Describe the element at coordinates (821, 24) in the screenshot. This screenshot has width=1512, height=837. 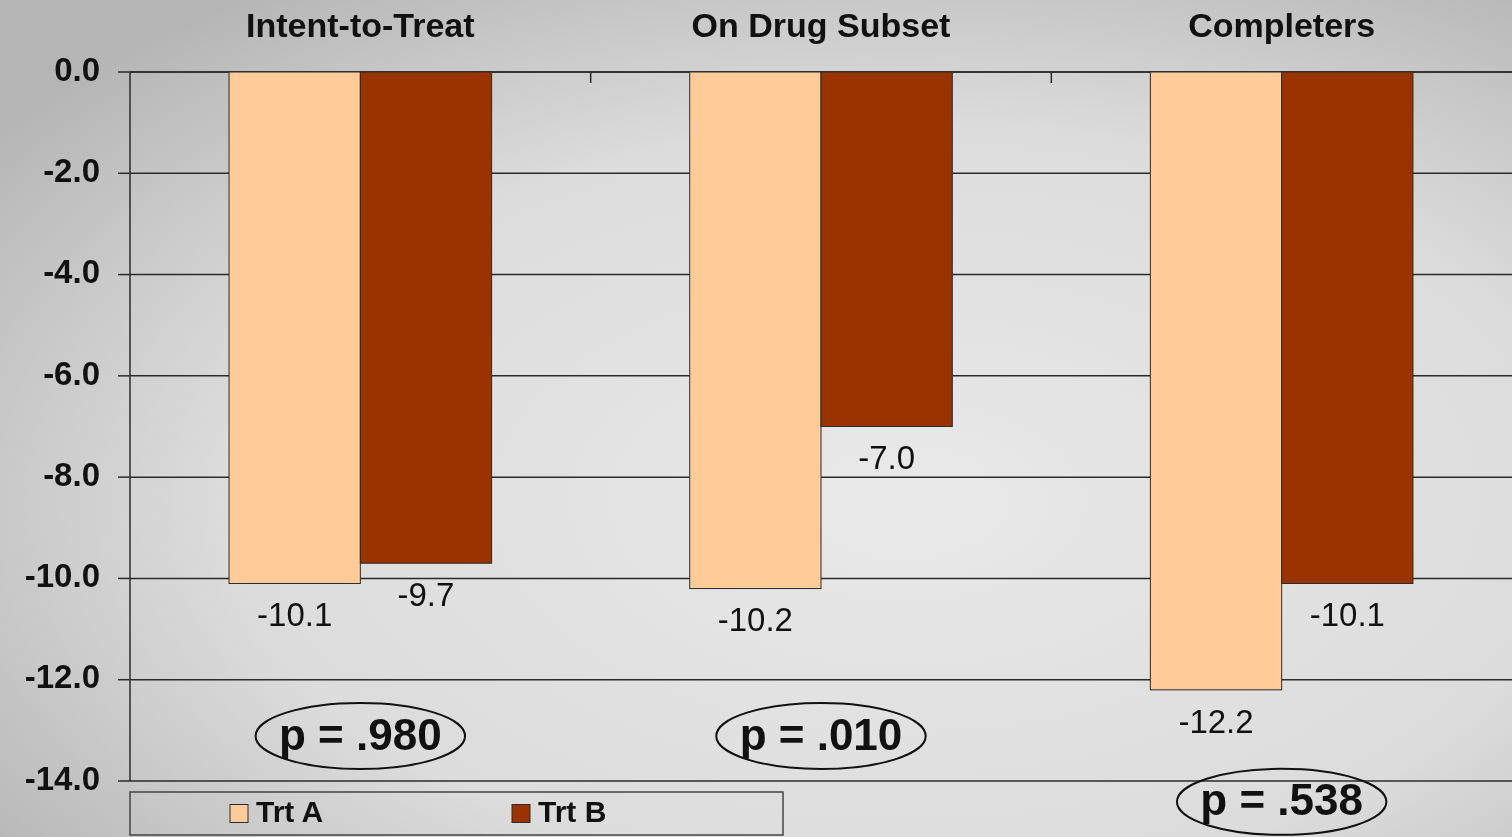
I see `x-tick-label: On Drug Subset` at that location.